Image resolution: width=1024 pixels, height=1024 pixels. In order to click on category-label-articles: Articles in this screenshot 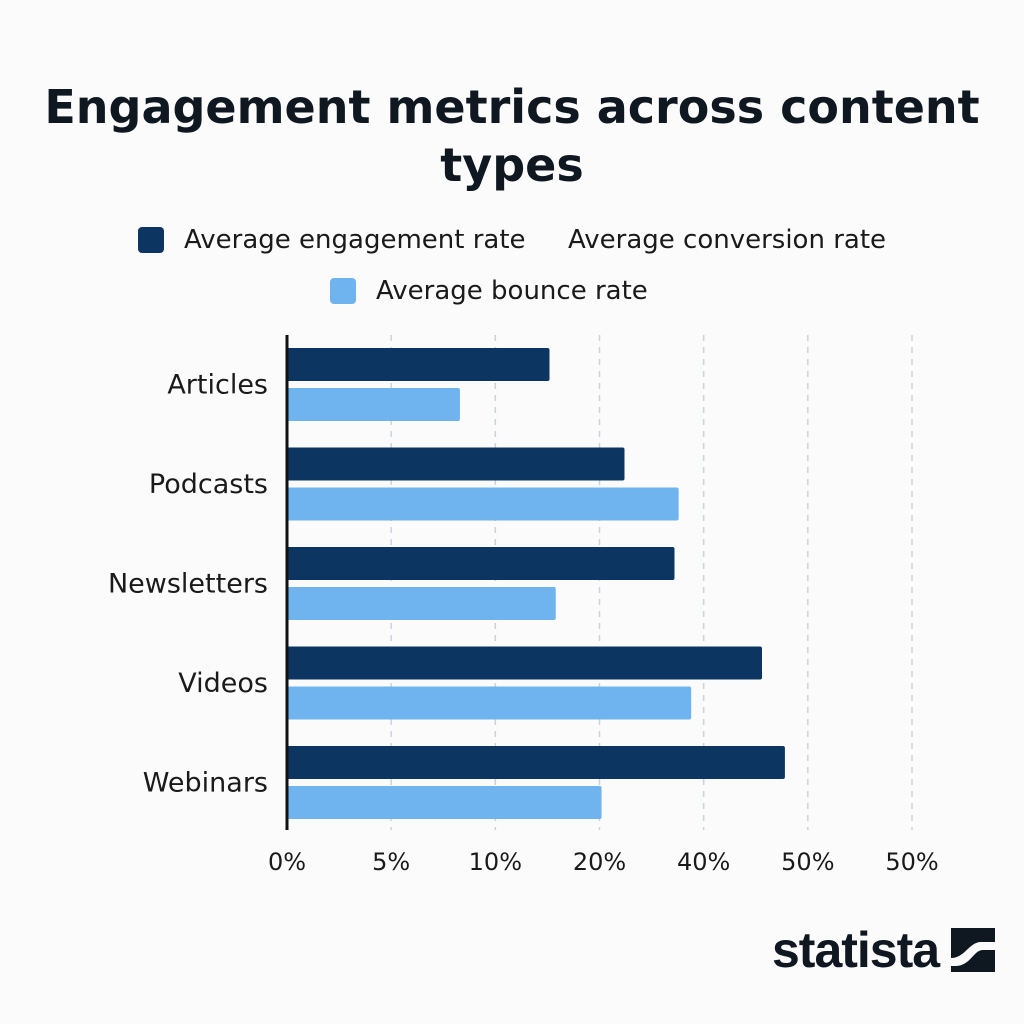, I will do `click(217, 385)`.